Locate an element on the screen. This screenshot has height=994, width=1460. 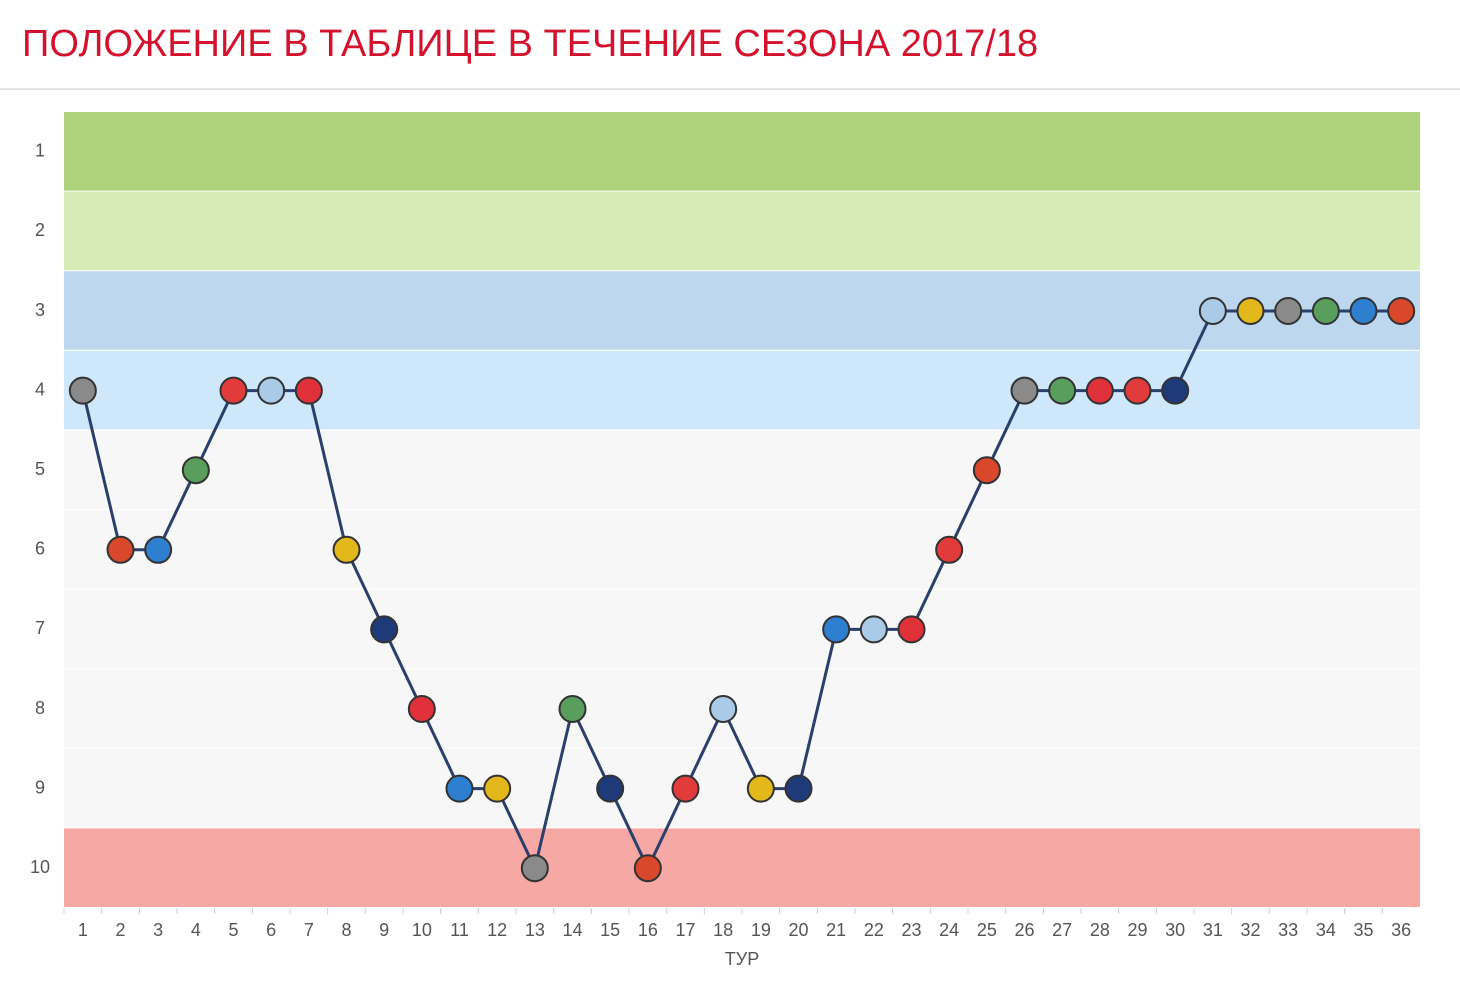
x-tick-label: 24 is located at coordinates (949, 930).